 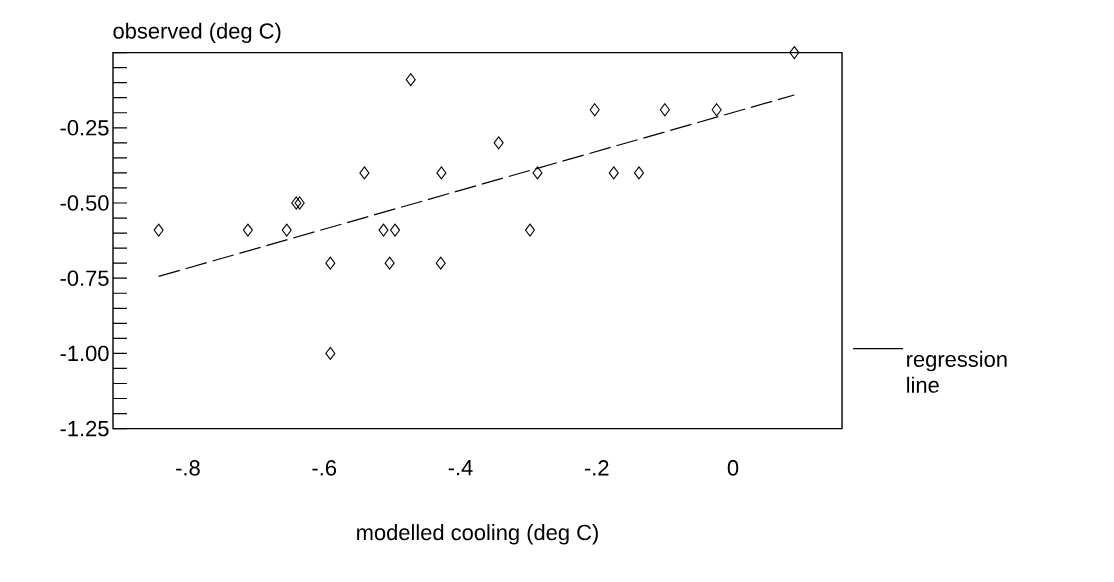 What do you see at coordinates (84, 278) in the screenshot?
I see `y-tick-label: -0.75` at bounding box center [84, 278].